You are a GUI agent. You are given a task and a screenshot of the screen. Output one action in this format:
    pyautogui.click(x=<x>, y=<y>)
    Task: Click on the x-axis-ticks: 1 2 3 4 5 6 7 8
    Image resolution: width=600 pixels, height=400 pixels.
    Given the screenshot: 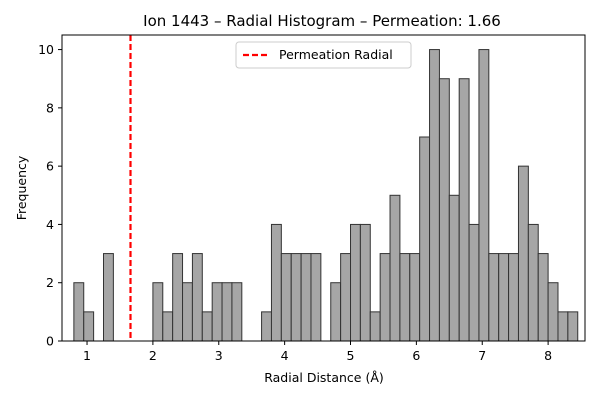 What is the action you would take?
    pyautogui.click(x=317, y=352)
    